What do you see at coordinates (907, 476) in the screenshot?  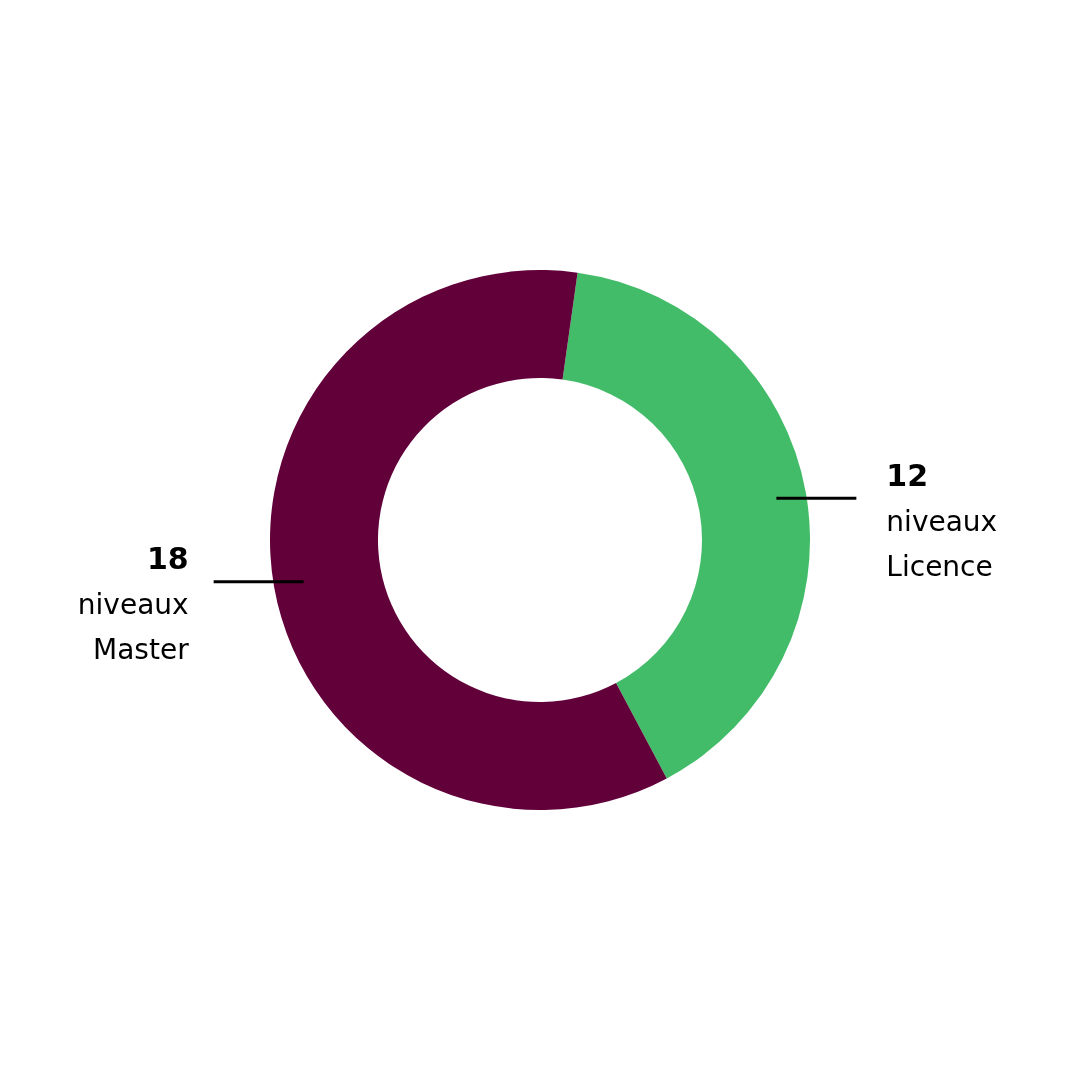 I see `data-label: 12` at bounding box center [907, 476].